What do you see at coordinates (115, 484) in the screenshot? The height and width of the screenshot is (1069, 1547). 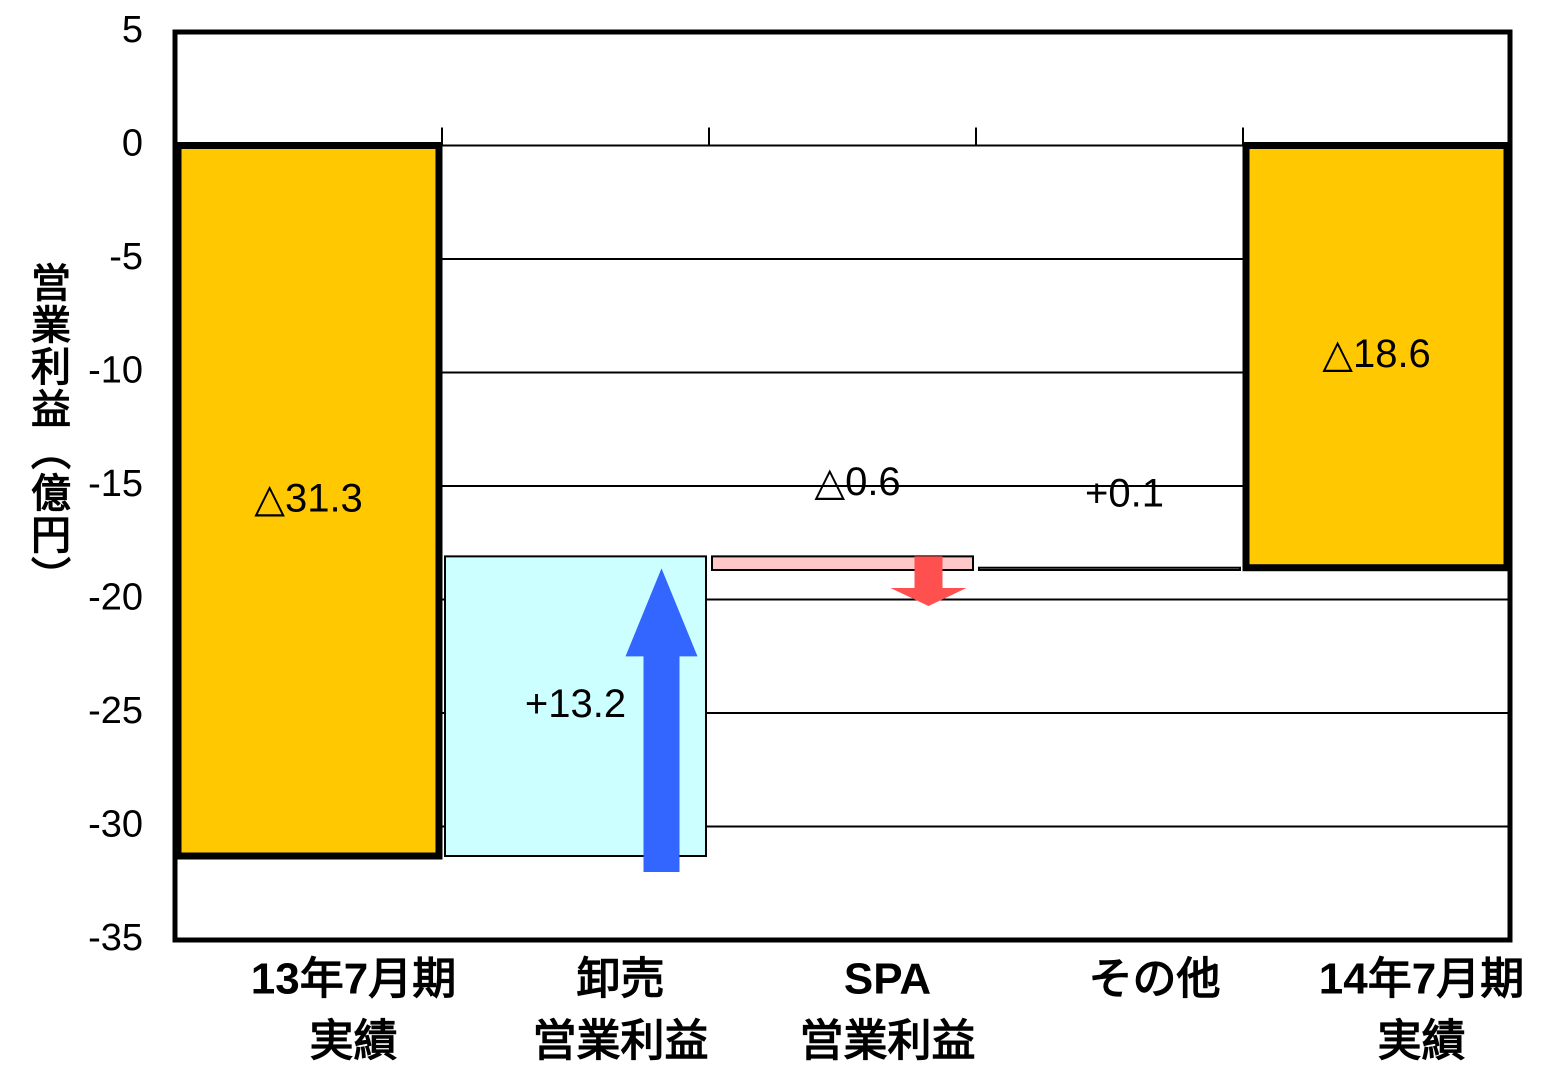 I see `y-tick-label: -15` at bounding box center [115, 484].